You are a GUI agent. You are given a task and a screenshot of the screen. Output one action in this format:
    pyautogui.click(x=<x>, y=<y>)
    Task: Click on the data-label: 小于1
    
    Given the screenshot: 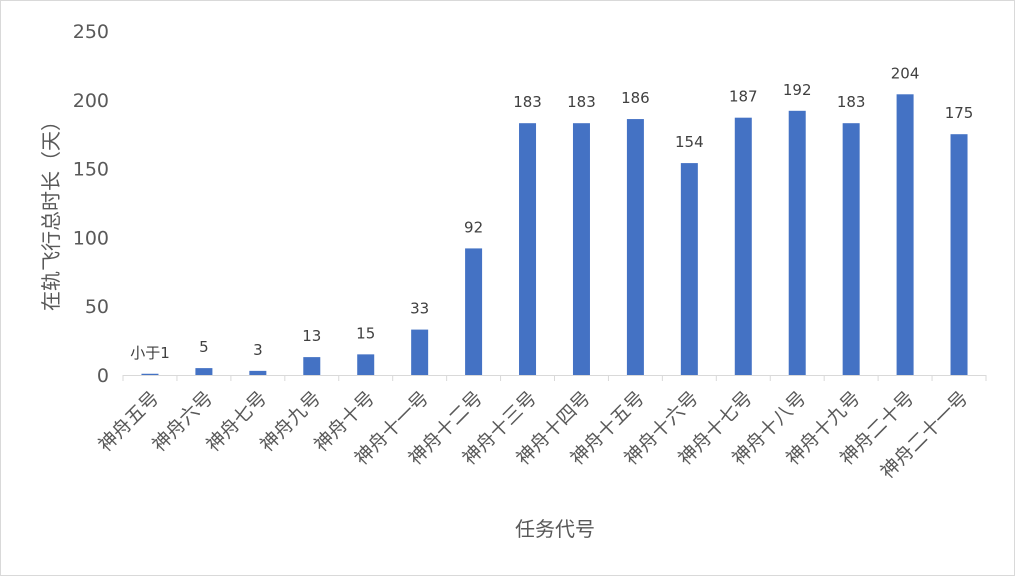 What is the action you would take?
    pyautogui.click(x=150, y=353)
    